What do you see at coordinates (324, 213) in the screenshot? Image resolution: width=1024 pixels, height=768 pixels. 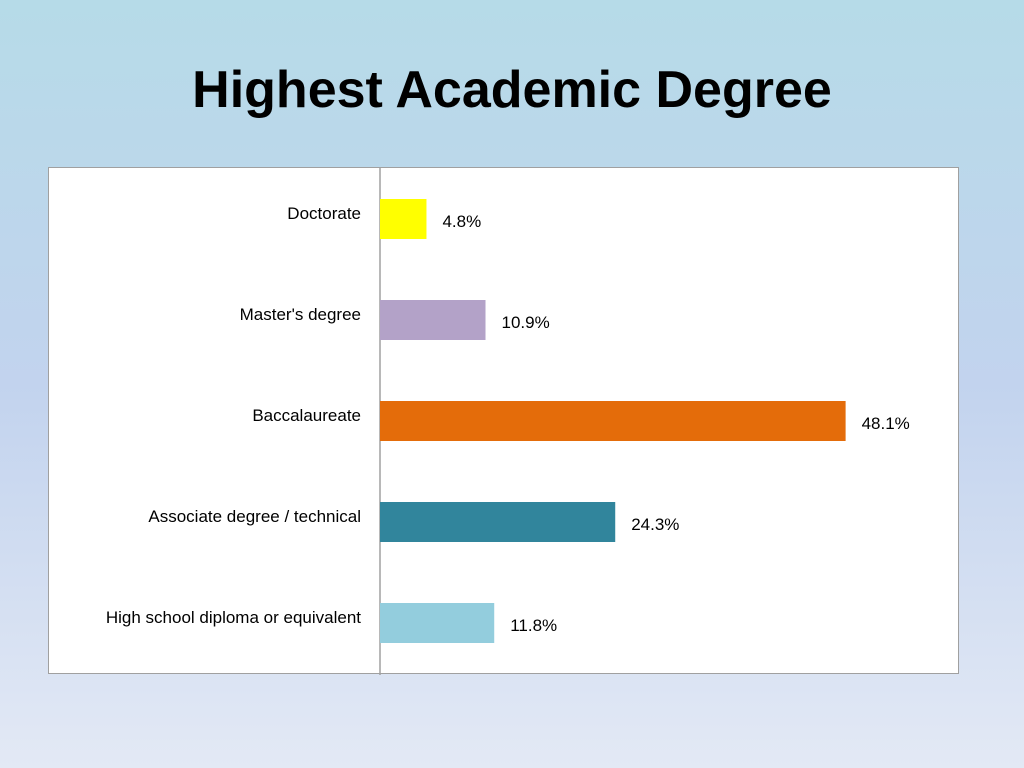 I see `category-label-0: Doctorate` at bounding box center [324, 213].